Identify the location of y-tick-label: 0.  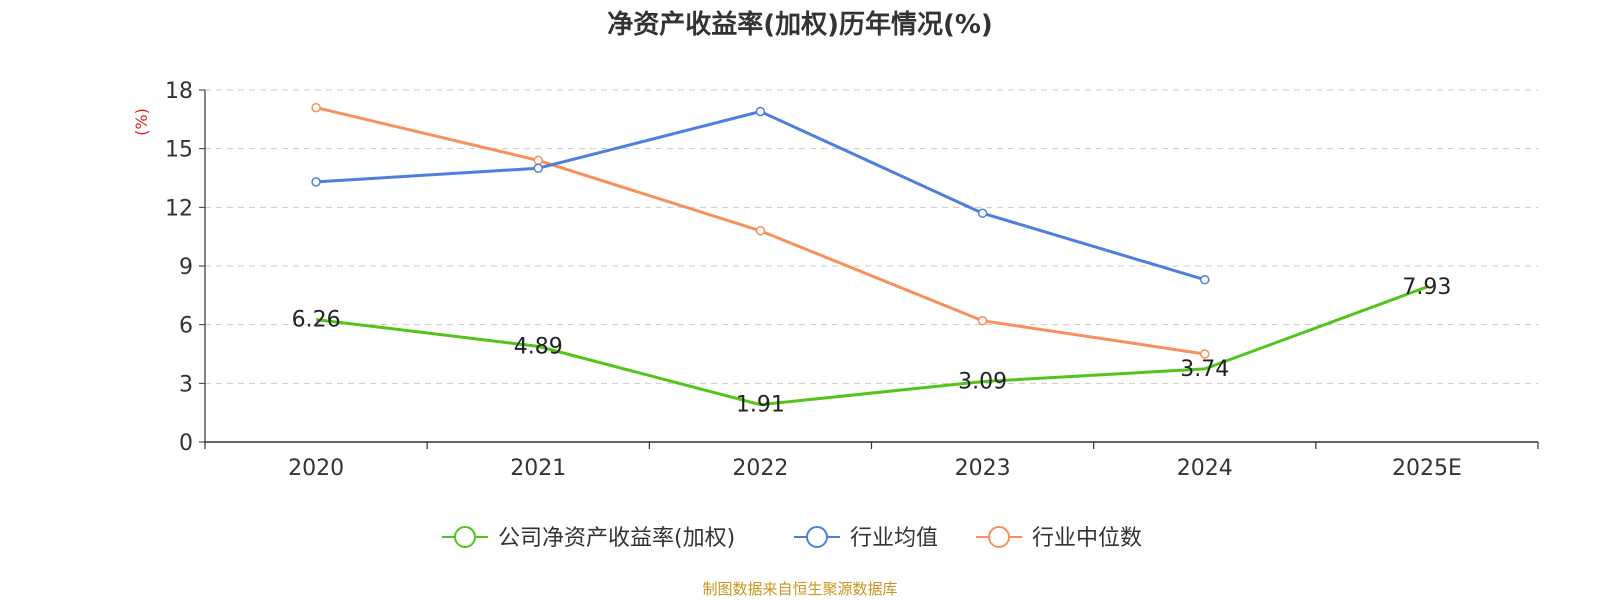
(186, 443).